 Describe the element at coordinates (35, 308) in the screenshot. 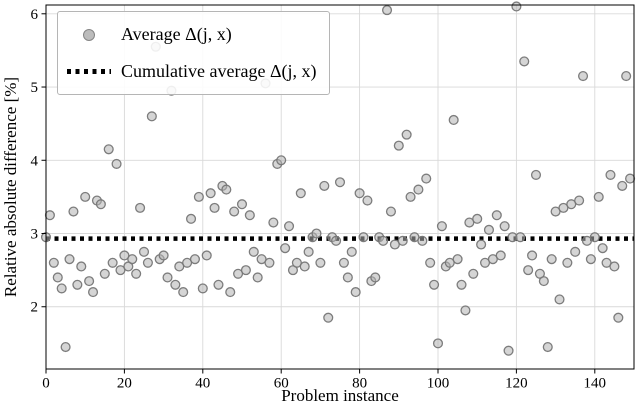

I see `y-tick-label: 2` at that location.